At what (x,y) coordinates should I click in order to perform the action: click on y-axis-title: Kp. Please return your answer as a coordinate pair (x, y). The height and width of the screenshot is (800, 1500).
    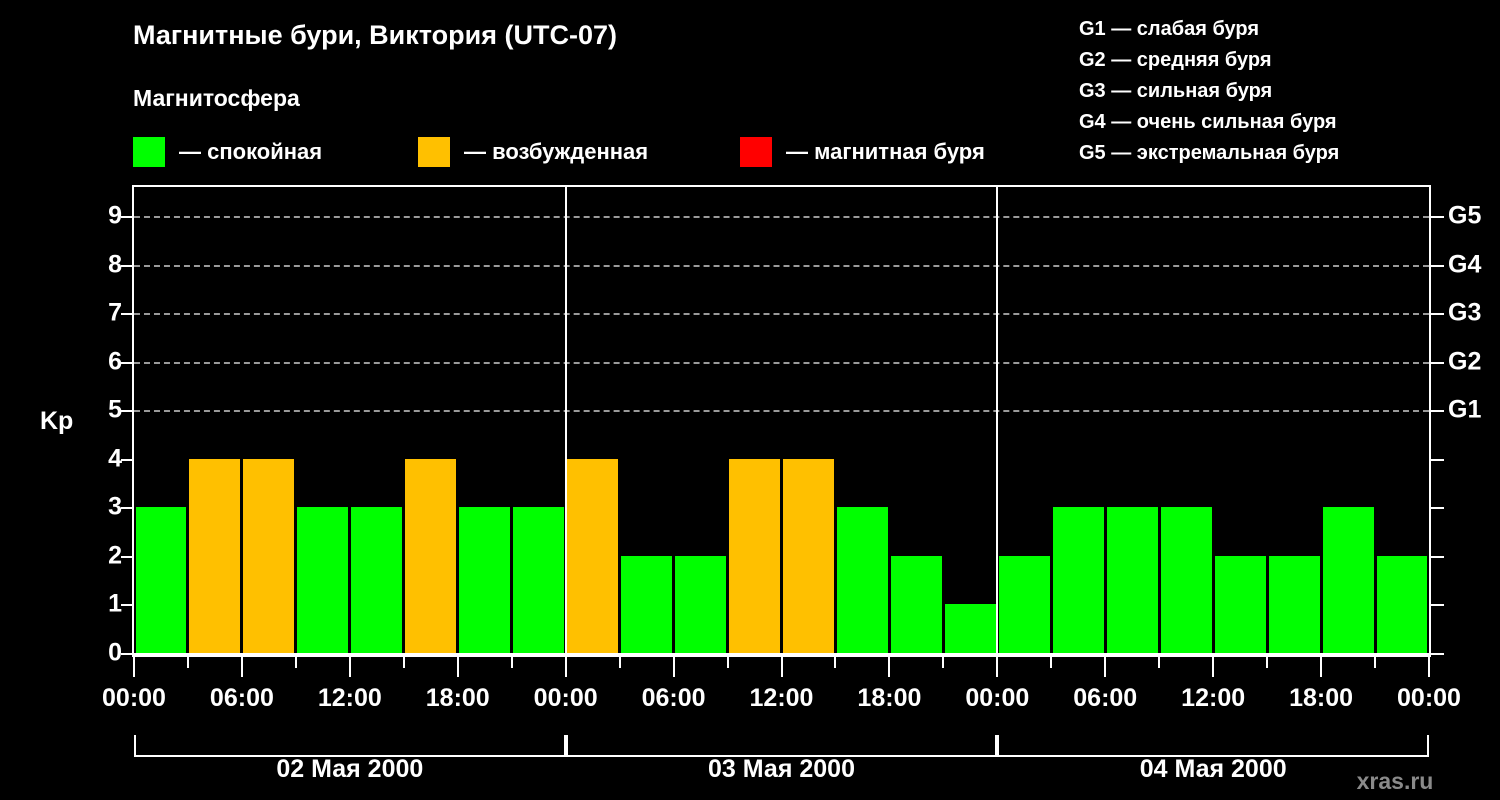
    Looking at the image, I should click on (57, 421).